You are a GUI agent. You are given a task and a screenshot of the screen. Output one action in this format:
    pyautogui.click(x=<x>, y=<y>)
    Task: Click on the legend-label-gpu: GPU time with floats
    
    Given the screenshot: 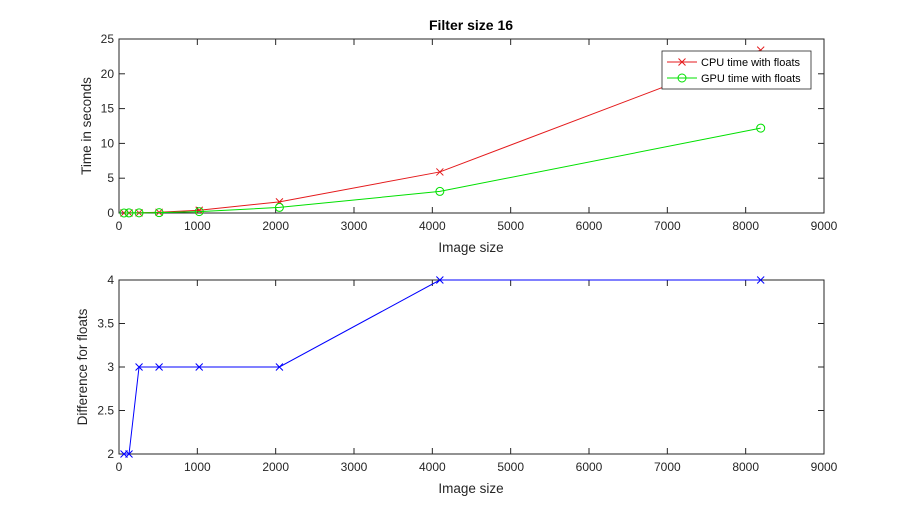 What is the action you would take?
    pyautogui.click(x=751, y=79)
    